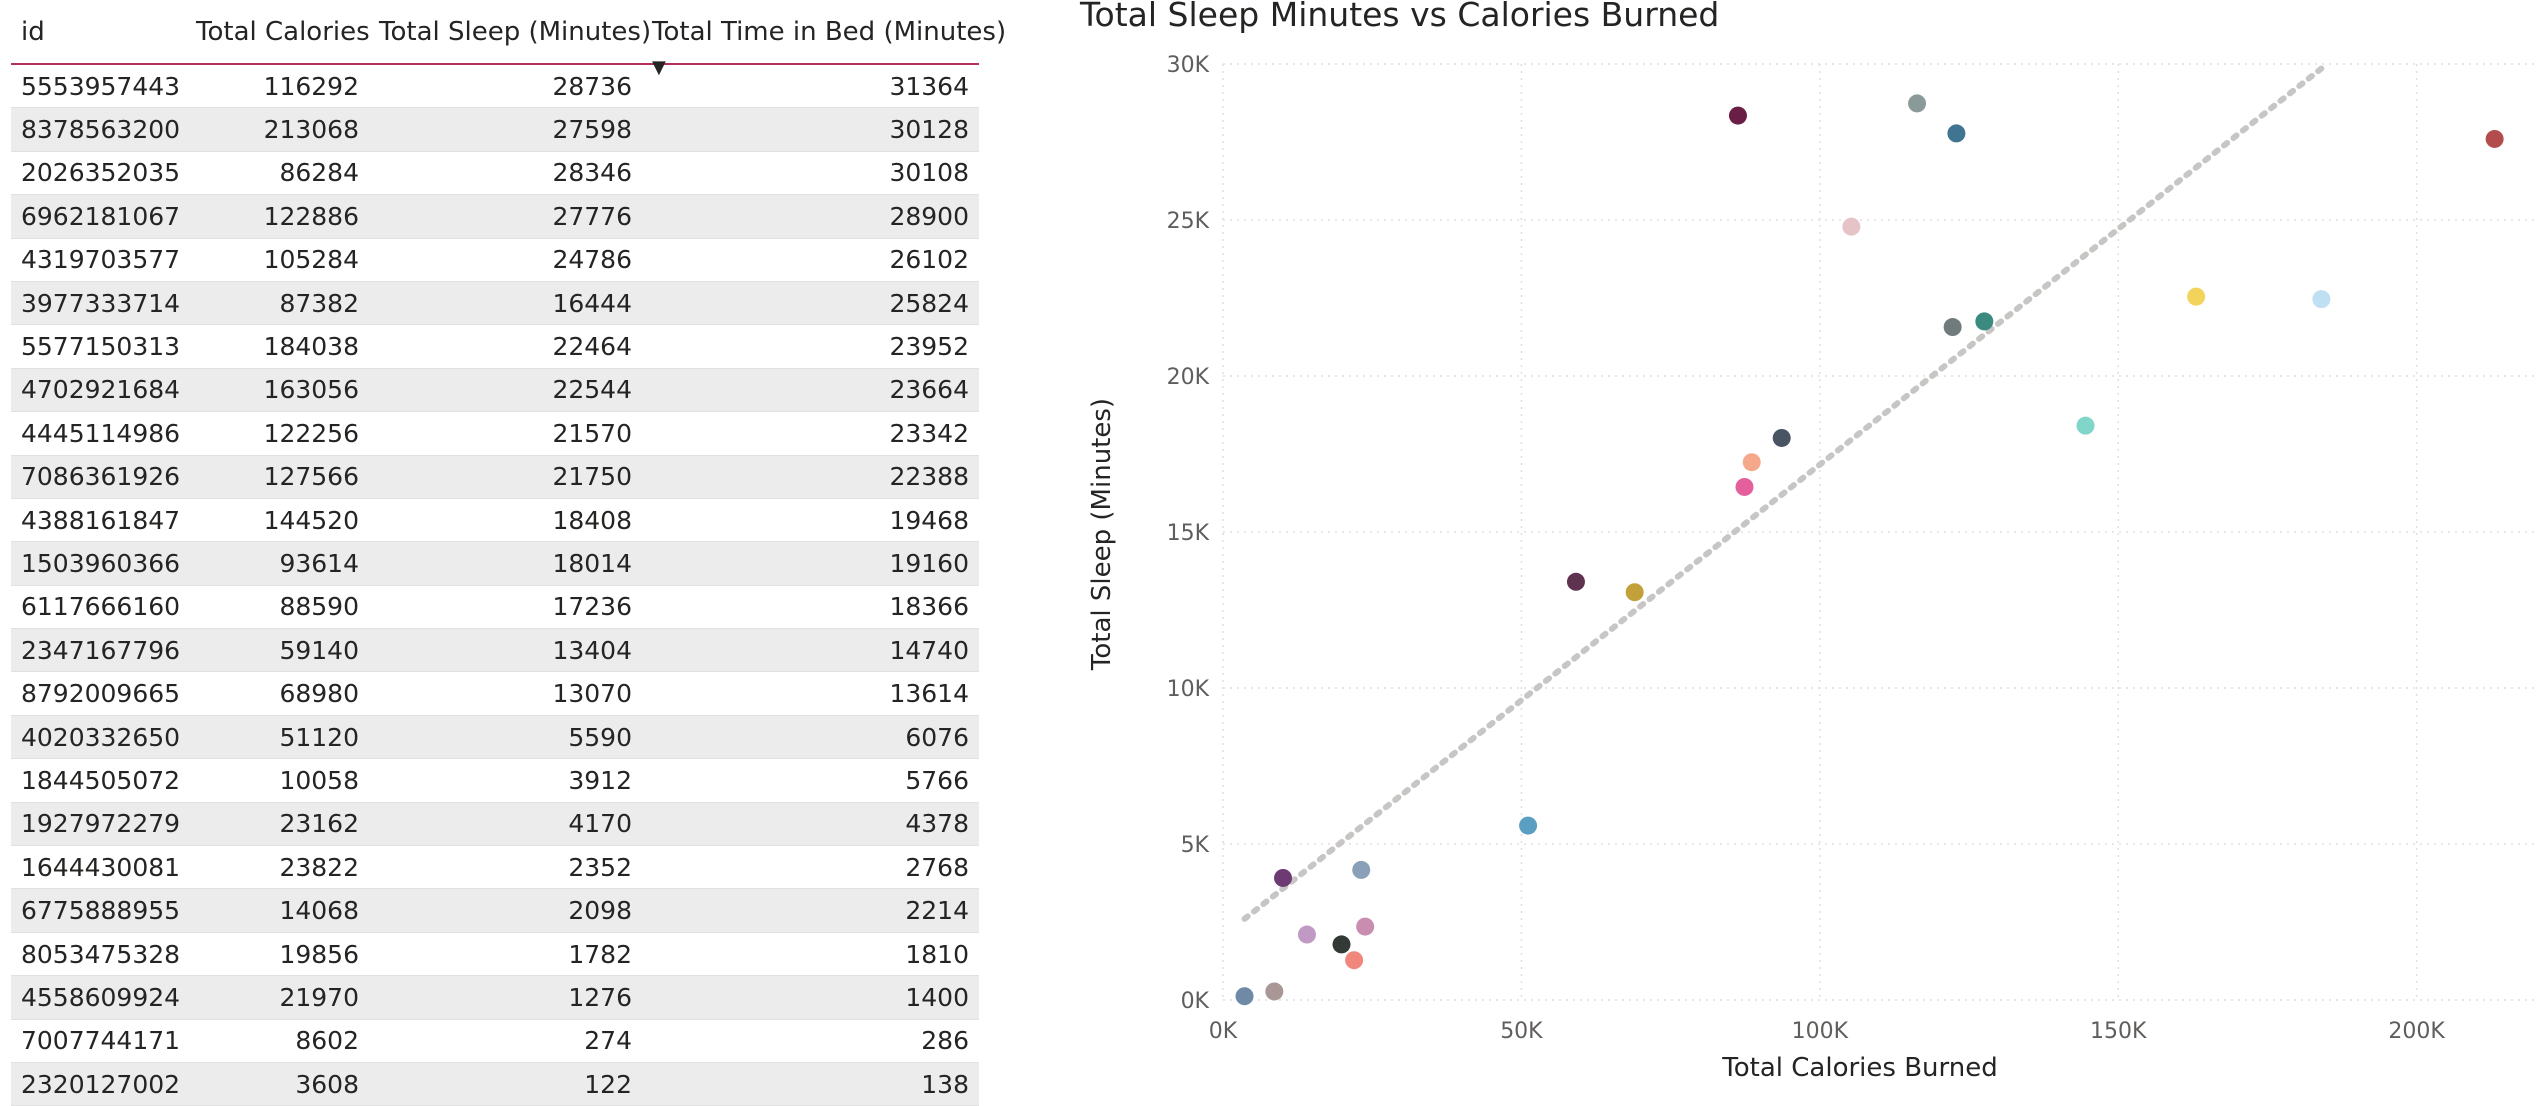  I want to click on cell-total-sleep: 17236, so click(592, 607).